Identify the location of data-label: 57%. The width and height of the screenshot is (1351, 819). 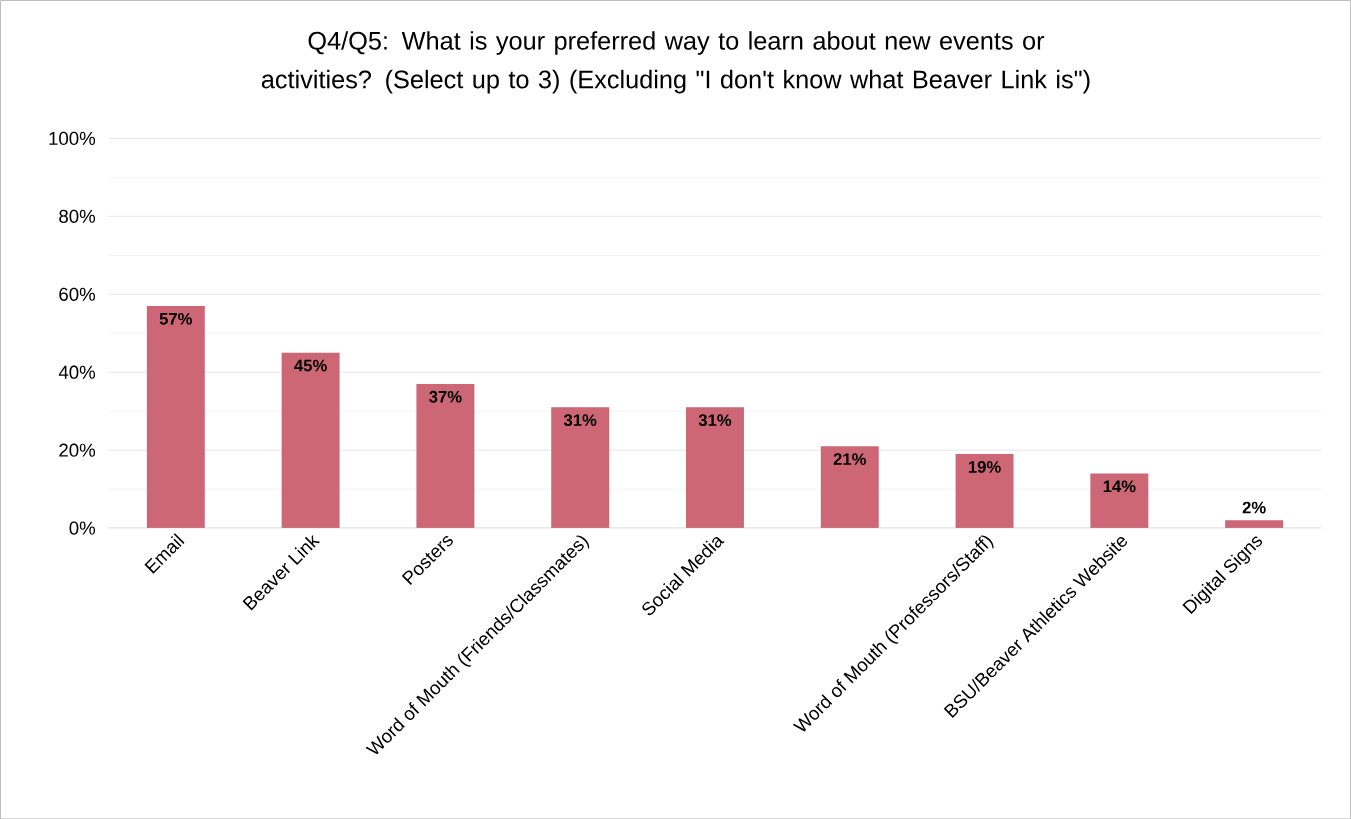
(176, 318).